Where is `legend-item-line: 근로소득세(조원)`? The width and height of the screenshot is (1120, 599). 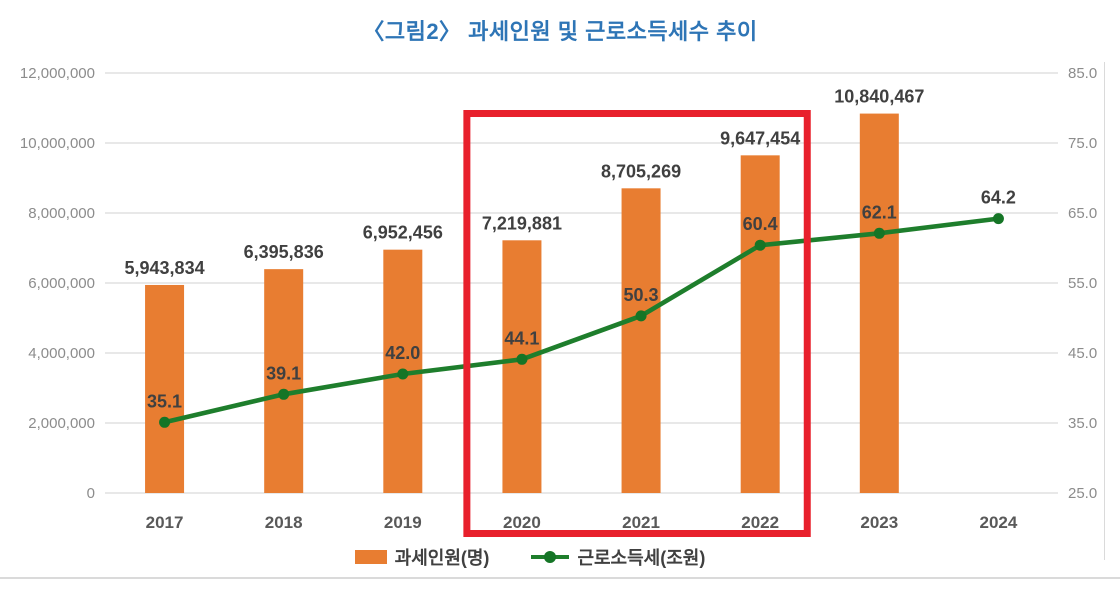 legend-item-line: 근로소득세(조원) is located at coordinates (618, 557).